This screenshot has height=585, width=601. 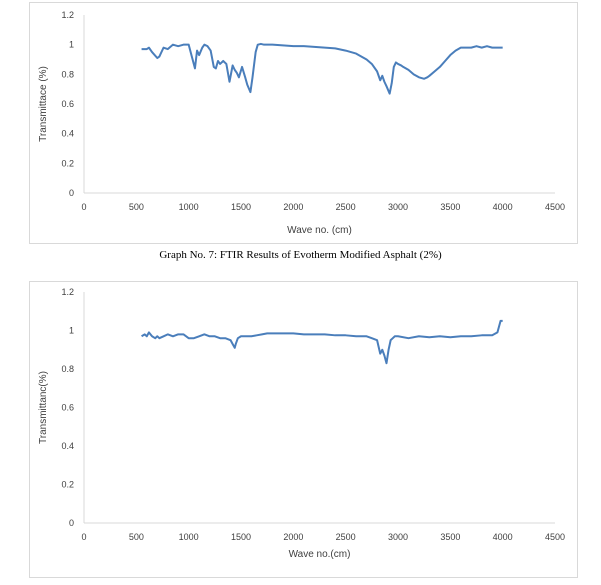 I want to click on chart-1-x-tick-label: 1500, so click(x=241, y=207).